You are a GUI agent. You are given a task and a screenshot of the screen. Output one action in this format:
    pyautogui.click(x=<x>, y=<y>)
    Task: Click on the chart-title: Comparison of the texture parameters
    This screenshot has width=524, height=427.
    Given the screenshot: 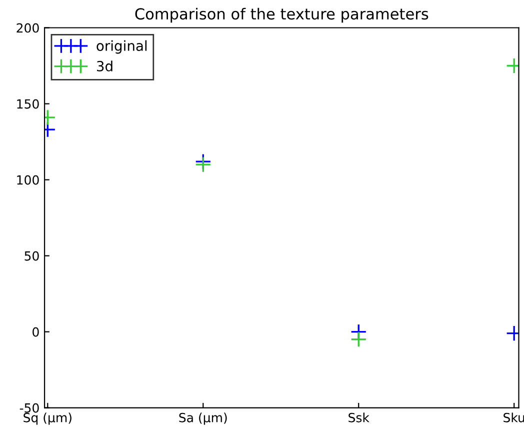 What is the action you would take?
    pyautogui.click(x=281, y=15)
    